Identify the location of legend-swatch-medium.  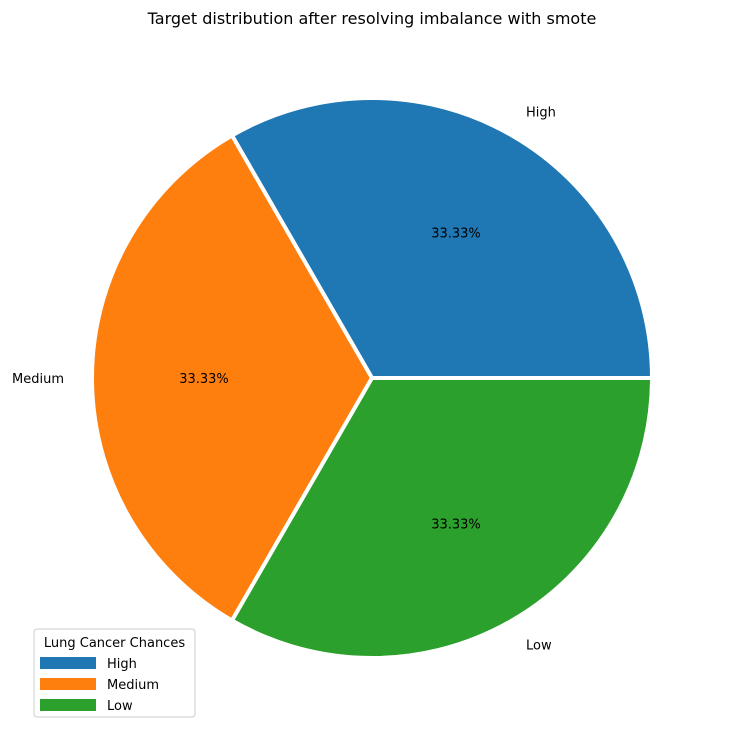
(68, 684).